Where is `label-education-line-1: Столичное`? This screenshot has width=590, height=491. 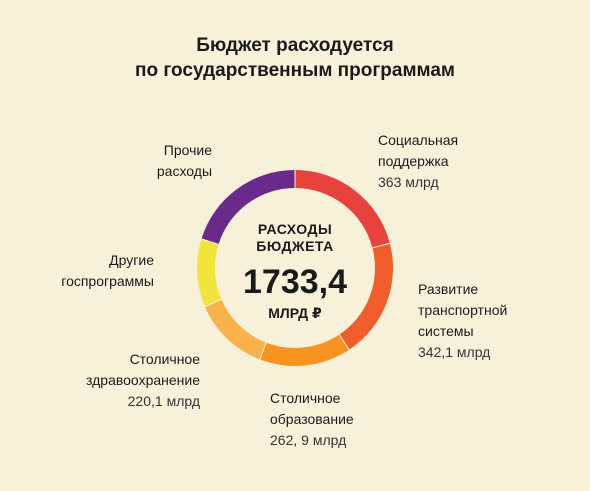 label-education-line-1: Столичное is located at coordinates (305, 398).